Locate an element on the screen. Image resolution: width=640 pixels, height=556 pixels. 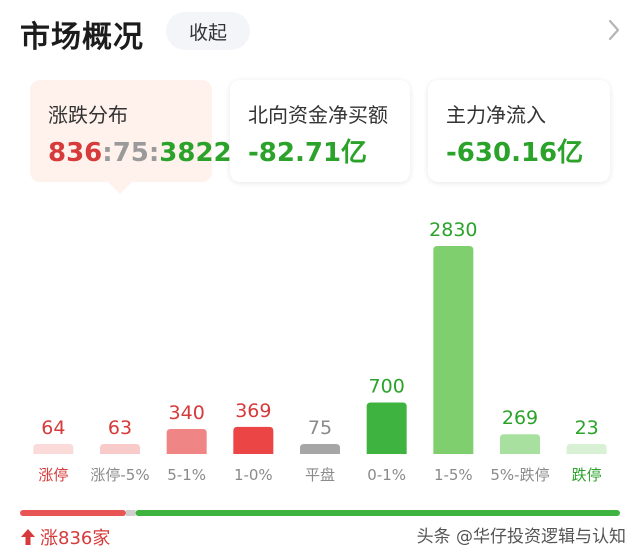
bar-value-label: 340 is located at coordinates (187, 413).